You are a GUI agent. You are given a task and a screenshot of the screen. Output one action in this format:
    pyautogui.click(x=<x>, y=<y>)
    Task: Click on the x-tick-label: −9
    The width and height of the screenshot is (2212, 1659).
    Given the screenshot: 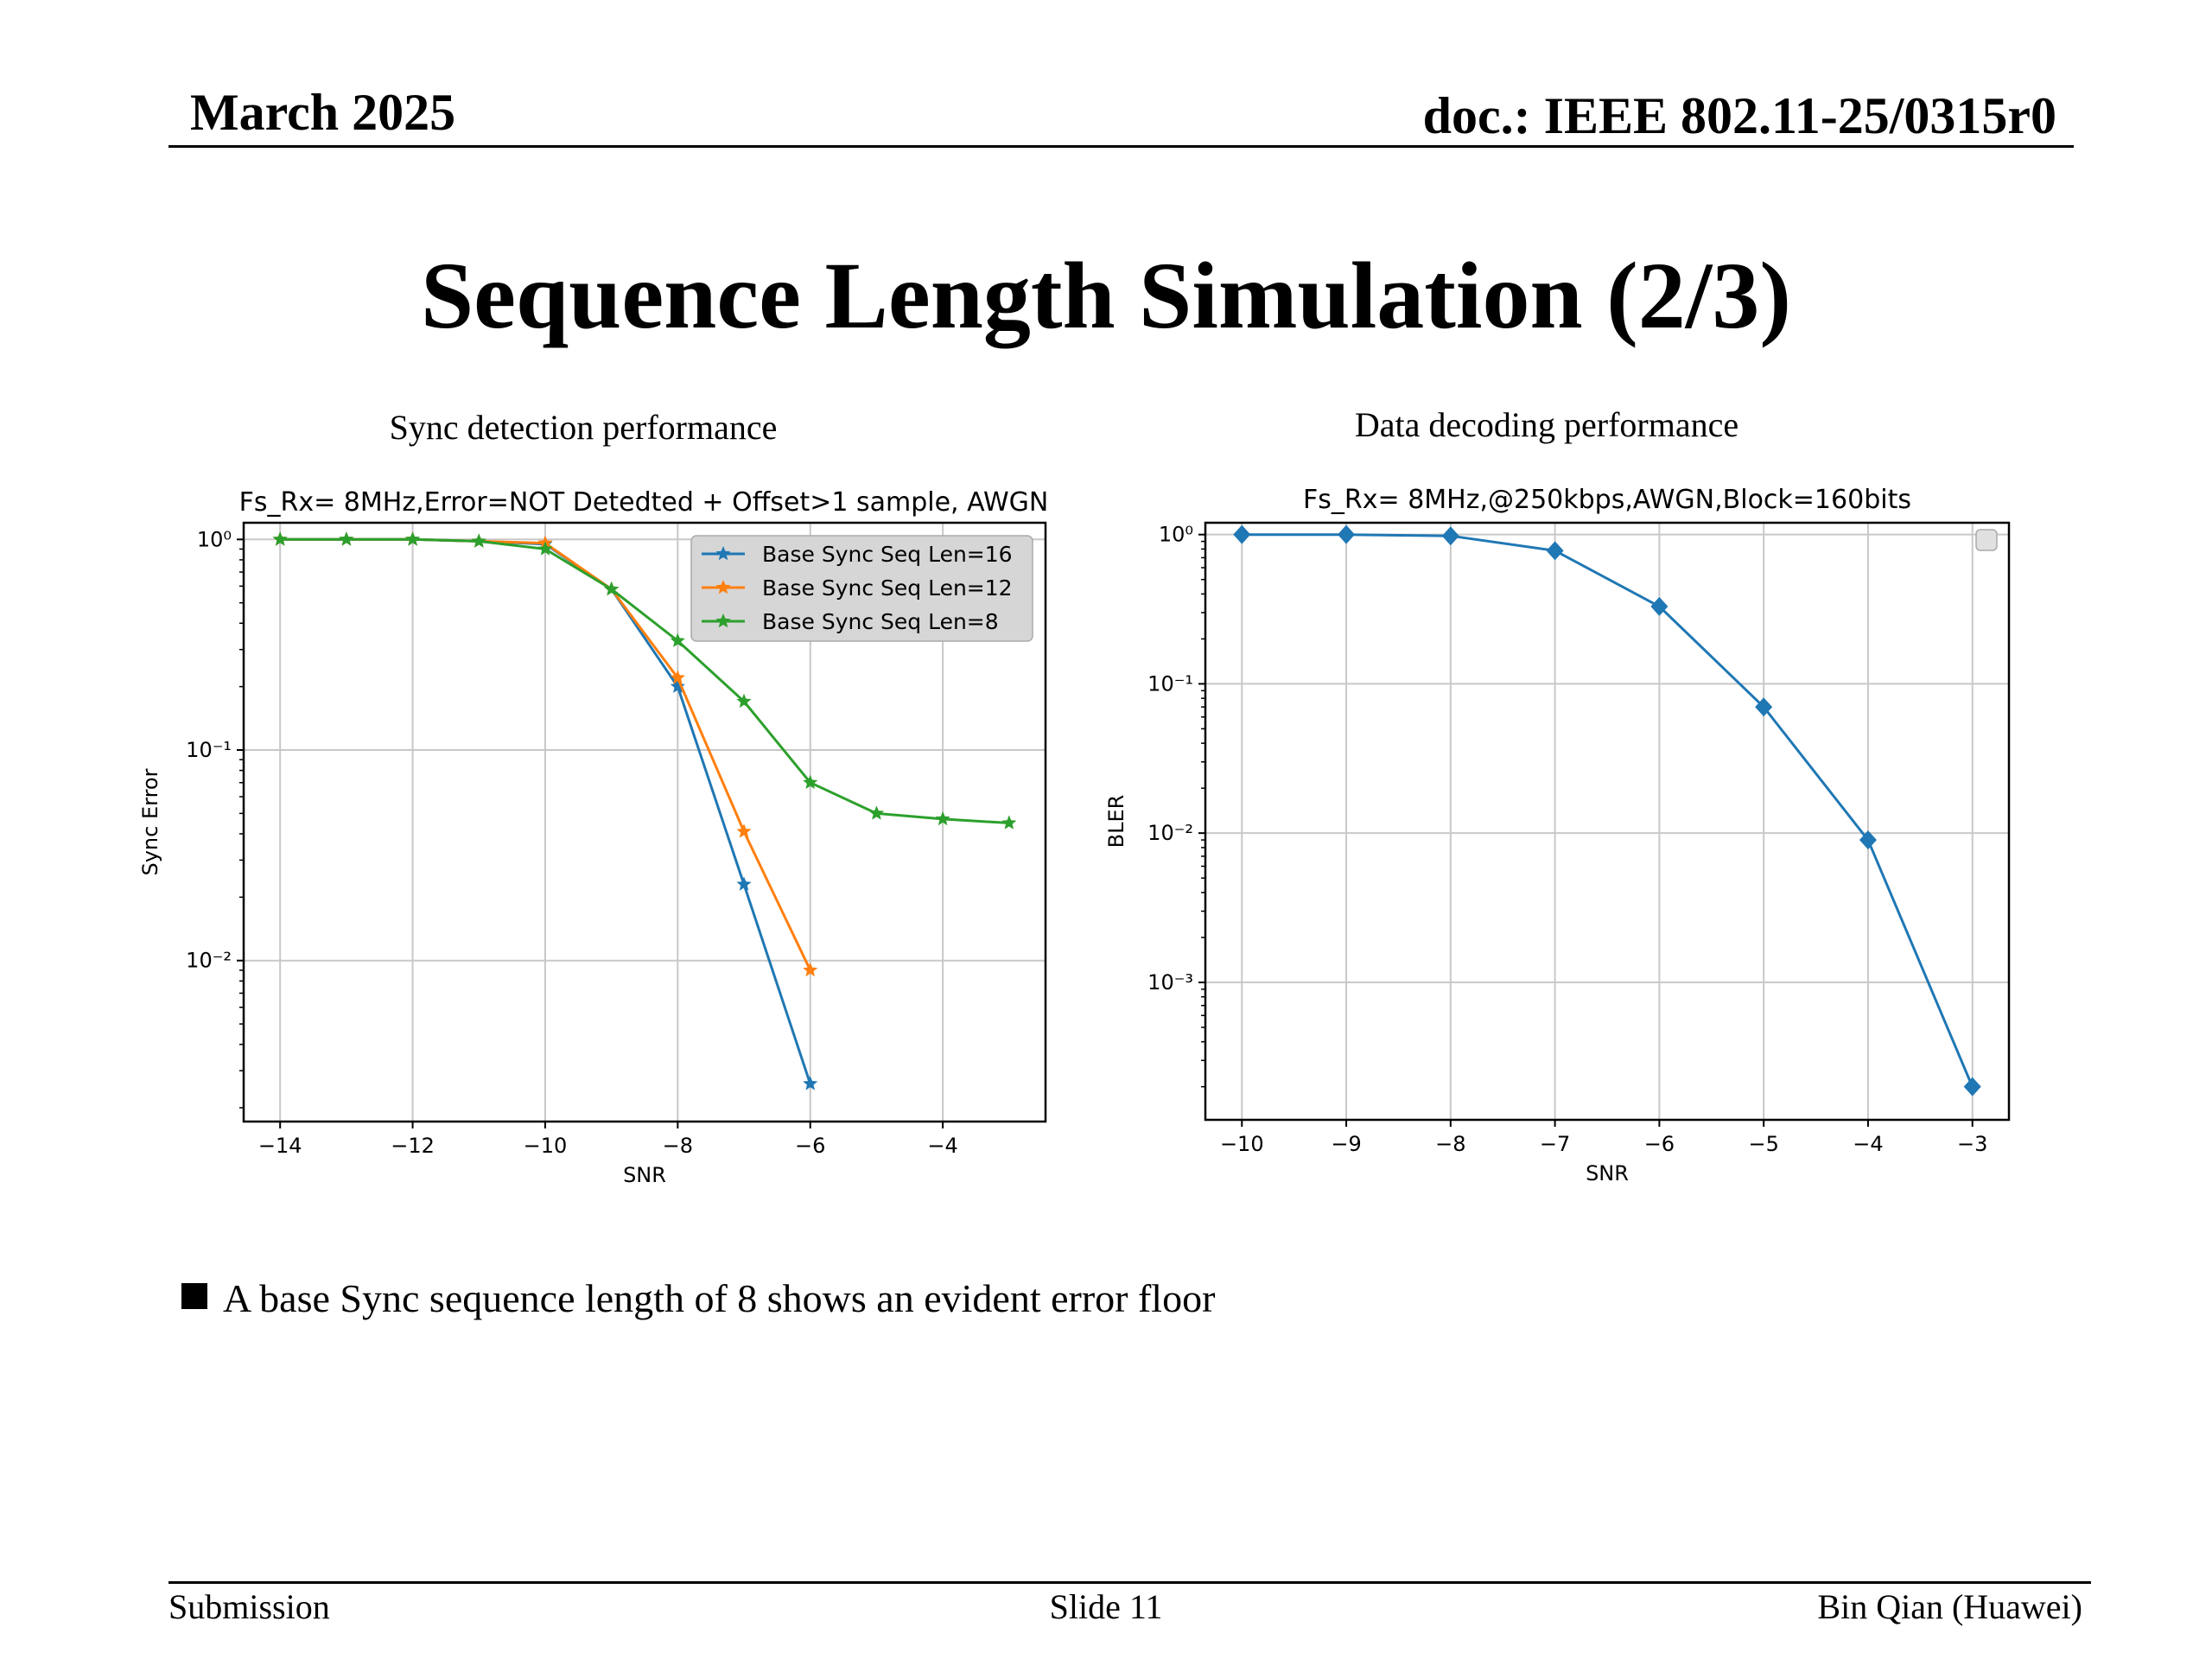 What is the action you would take?
    pyautogui.click(x=1346, y=1144)
    